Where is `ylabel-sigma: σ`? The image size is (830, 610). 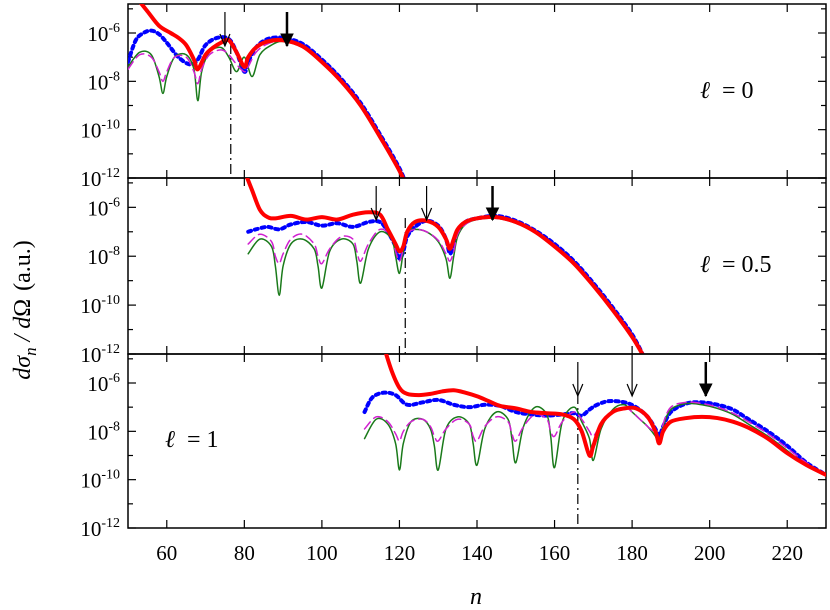 ylabel-sigma: σ is located at coordinates (23, 361).